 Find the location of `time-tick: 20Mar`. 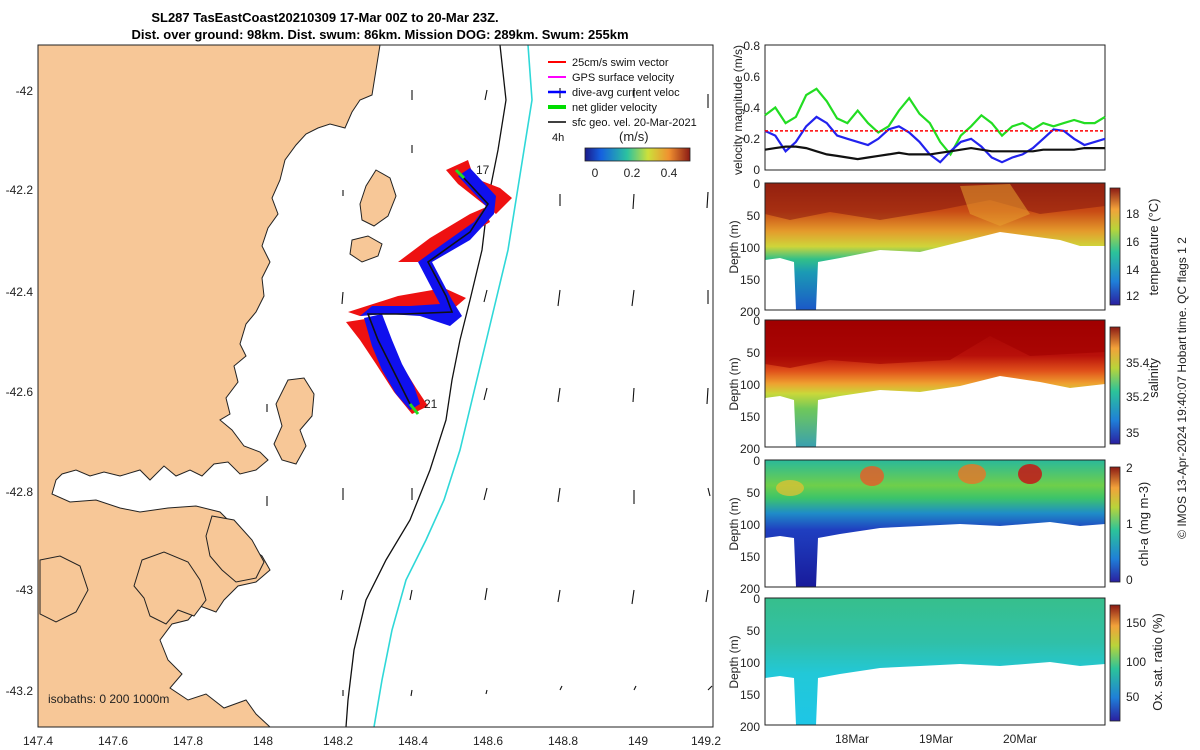

time-tick: 20Mar is located at coordinates (1020, 739).